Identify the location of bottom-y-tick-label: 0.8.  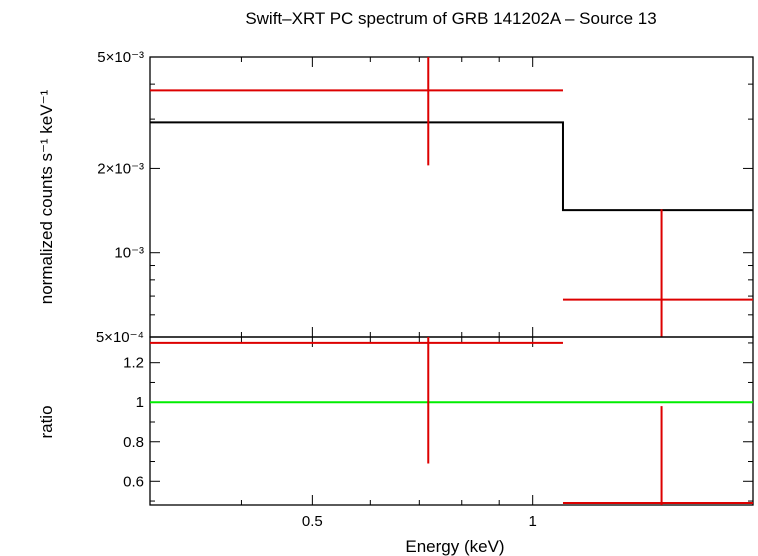
(133, 442).